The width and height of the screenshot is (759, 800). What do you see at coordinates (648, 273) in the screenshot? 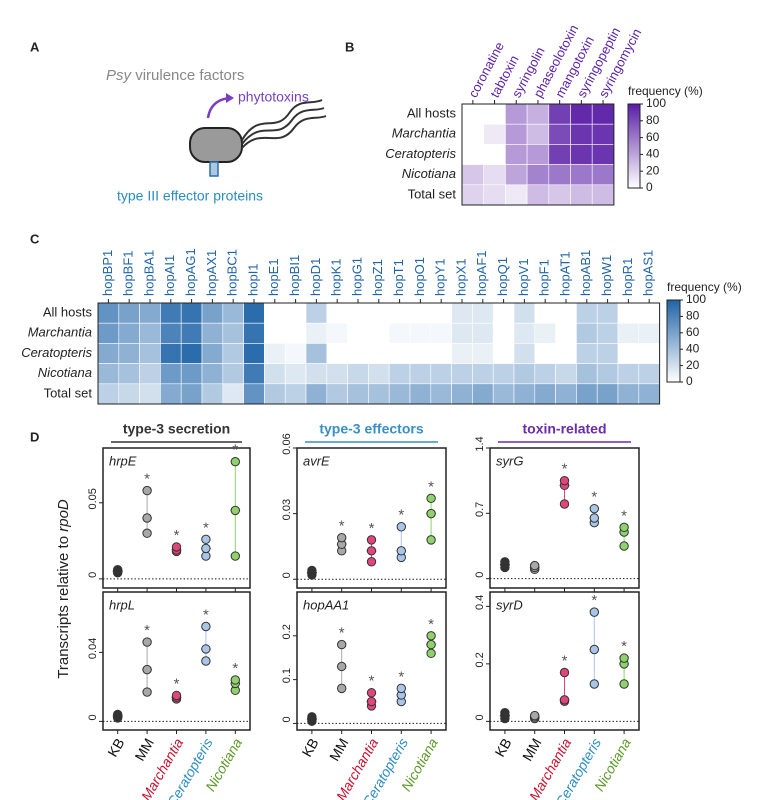
I see `column-label: hopAS1` at bounding box center [648, 273].